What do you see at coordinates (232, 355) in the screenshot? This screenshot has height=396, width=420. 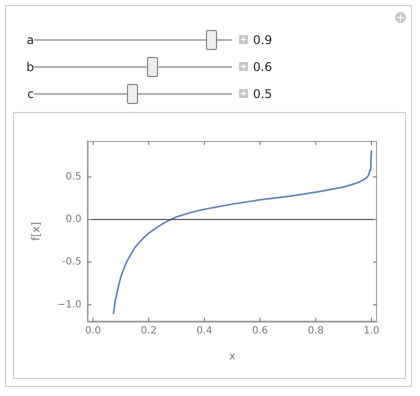 I see `x-axis-title: x` at bounding box center [232, 355].